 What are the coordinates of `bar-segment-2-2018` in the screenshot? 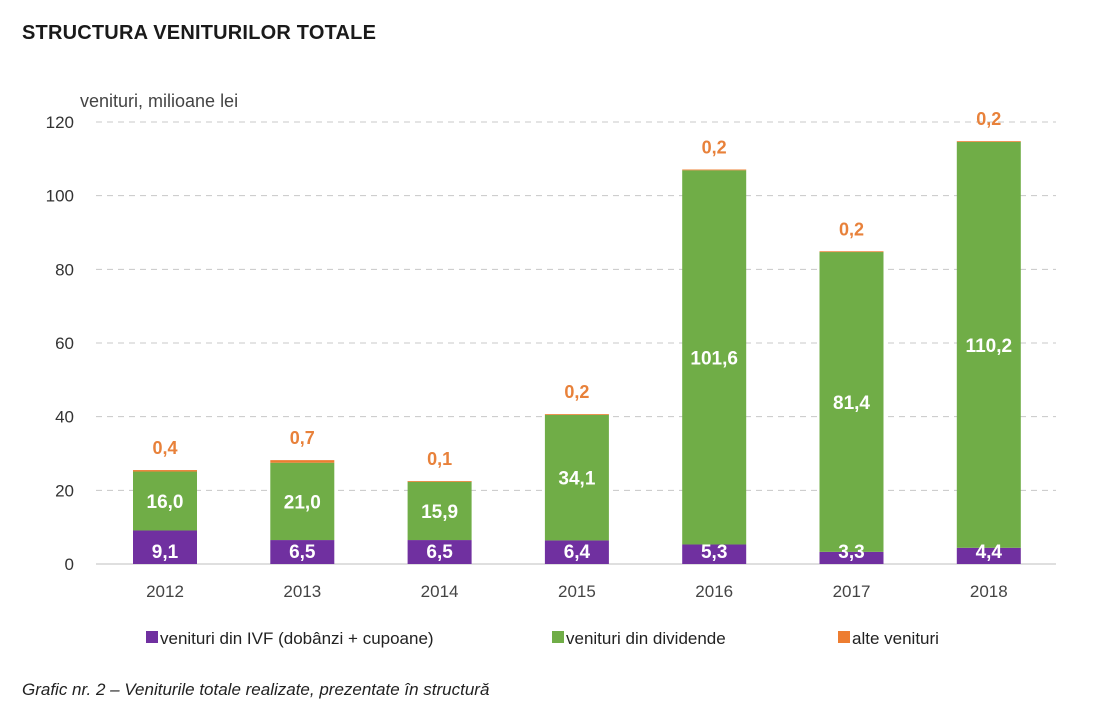 It's located at (988, 344).